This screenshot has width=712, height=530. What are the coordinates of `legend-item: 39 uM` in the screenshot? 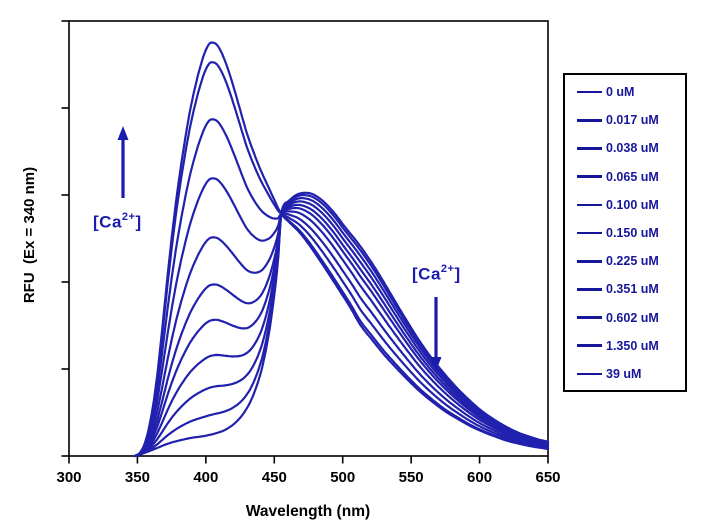 It's located at (625, 374).